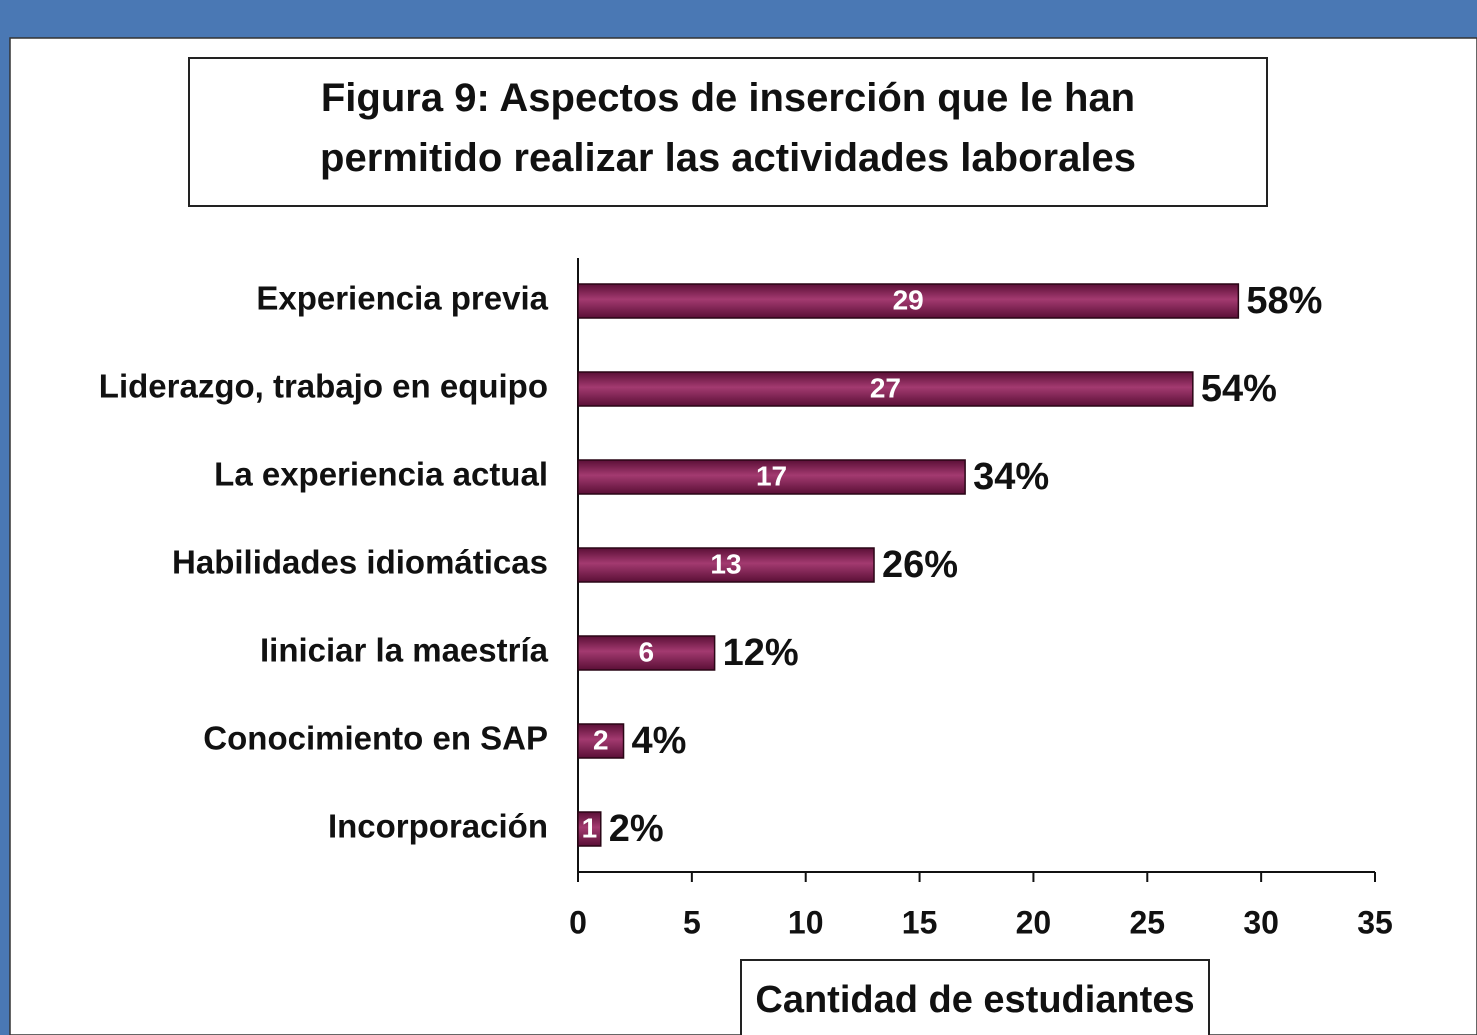 Image resolution: width=1477 pixels, height=1035 pixels. I want to click on data-label: 27, so click(885, 387).